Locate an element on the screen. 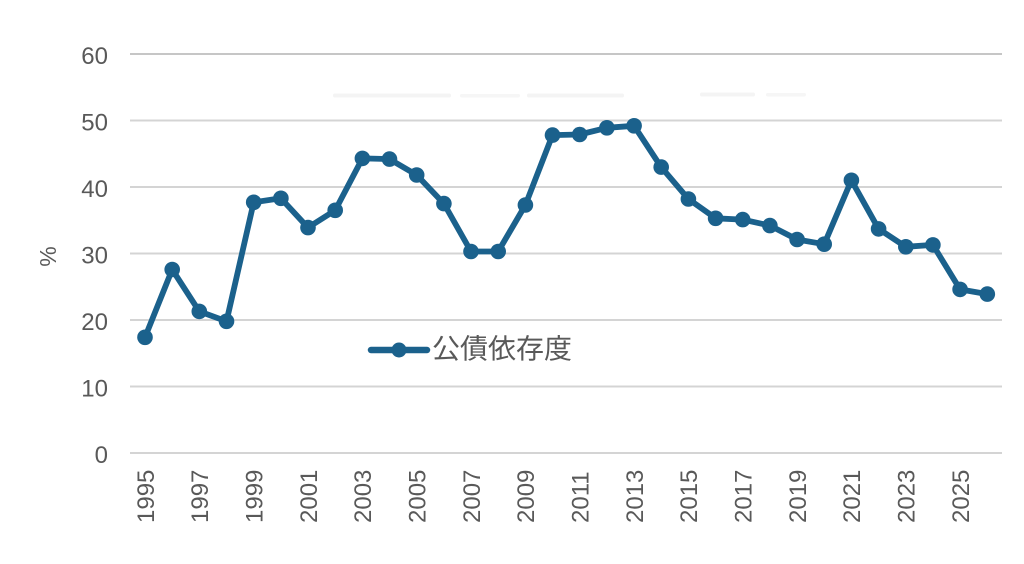 The width and height of the screenshot is (1024, 564). svg-text: 1999 is located at coordinates (255, 496).